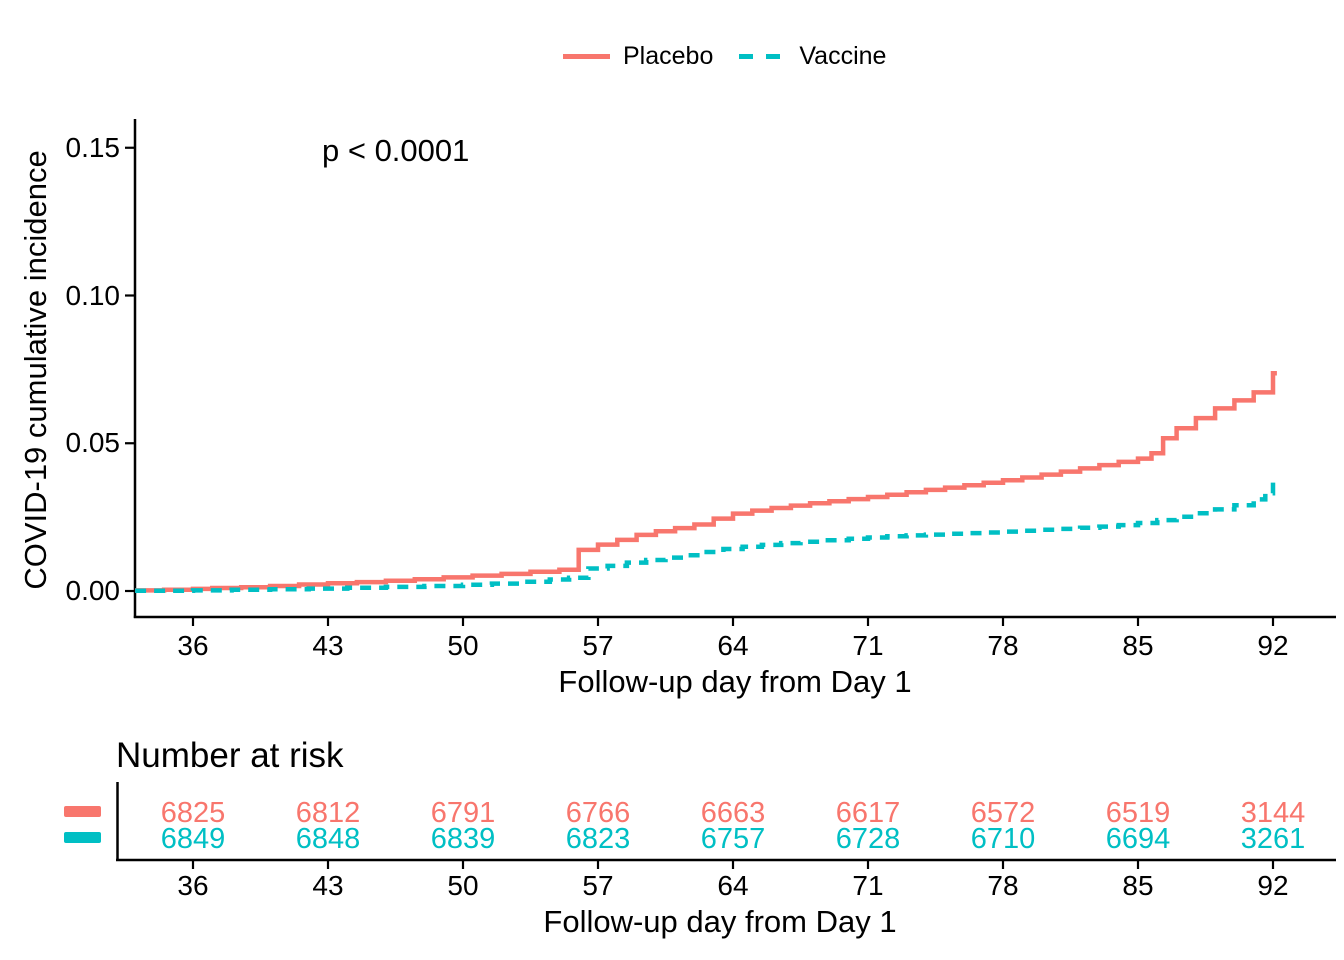  I want to click on x-tick-label: 85, so click(1138, 645).